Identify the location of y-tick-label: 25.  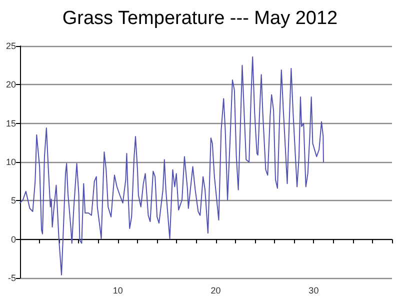
(11, 46).